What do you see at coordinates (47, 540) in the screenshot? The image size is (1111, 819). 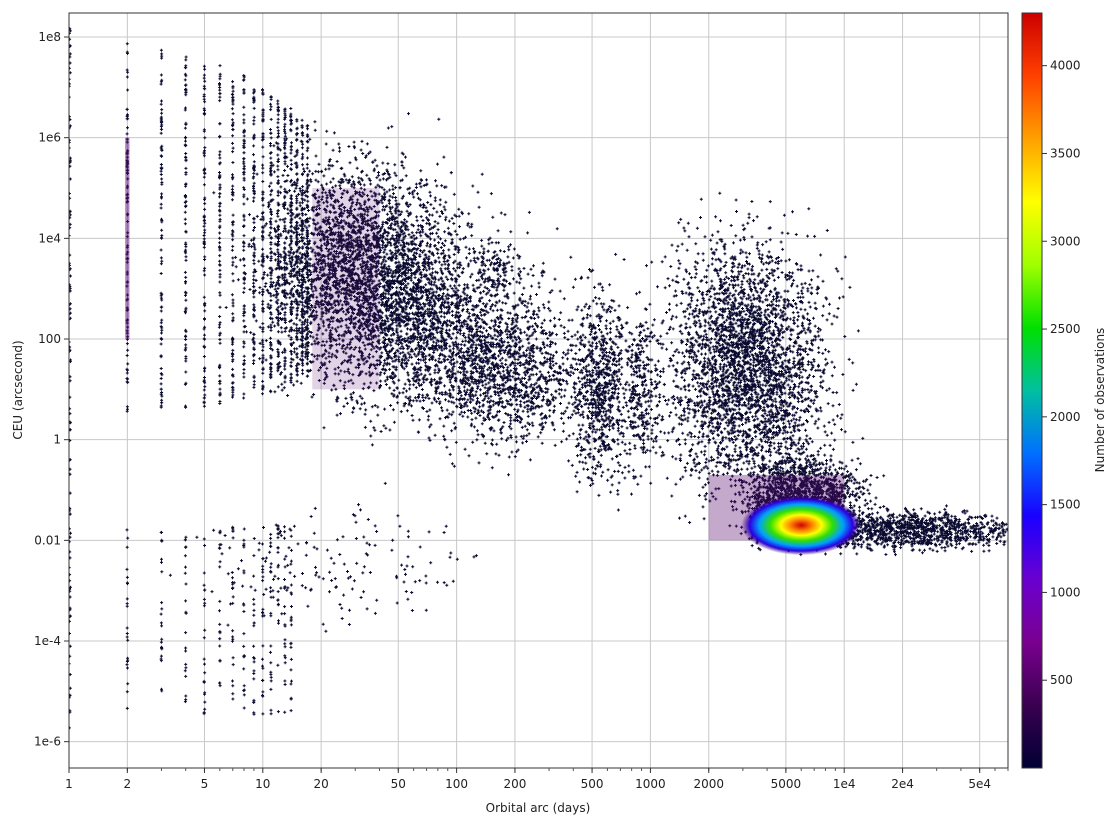 I see `y-tick-label: 0.01` at bounding box center [47, 540].